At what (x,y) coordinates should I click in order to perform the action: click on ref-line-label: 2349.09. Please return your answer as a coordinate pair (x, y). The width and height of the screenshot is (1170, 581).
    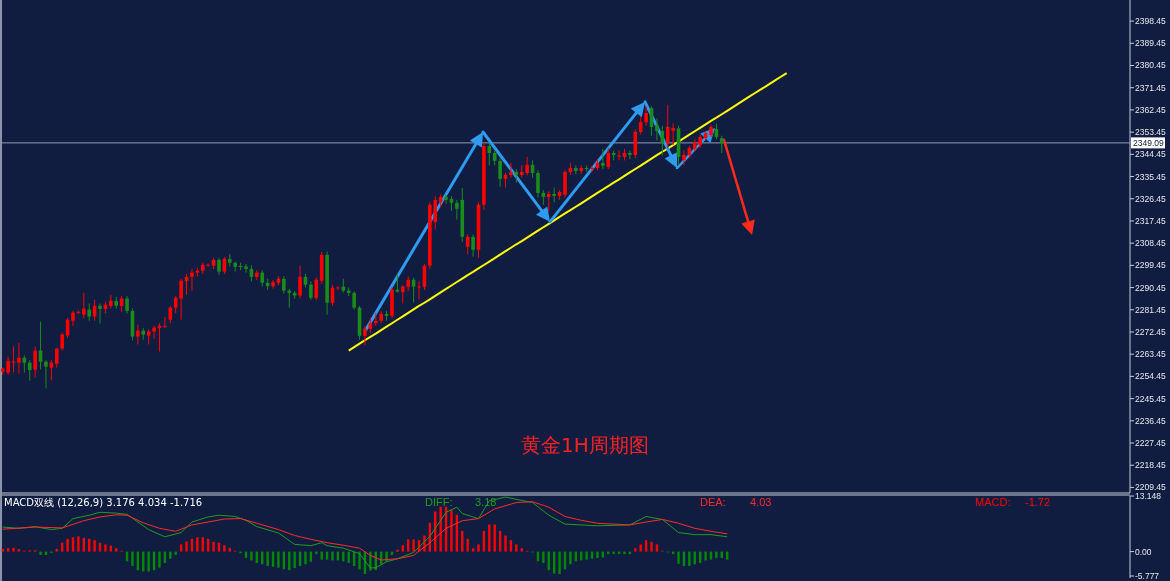
    Looking at the image, I should click on (1148, 142).